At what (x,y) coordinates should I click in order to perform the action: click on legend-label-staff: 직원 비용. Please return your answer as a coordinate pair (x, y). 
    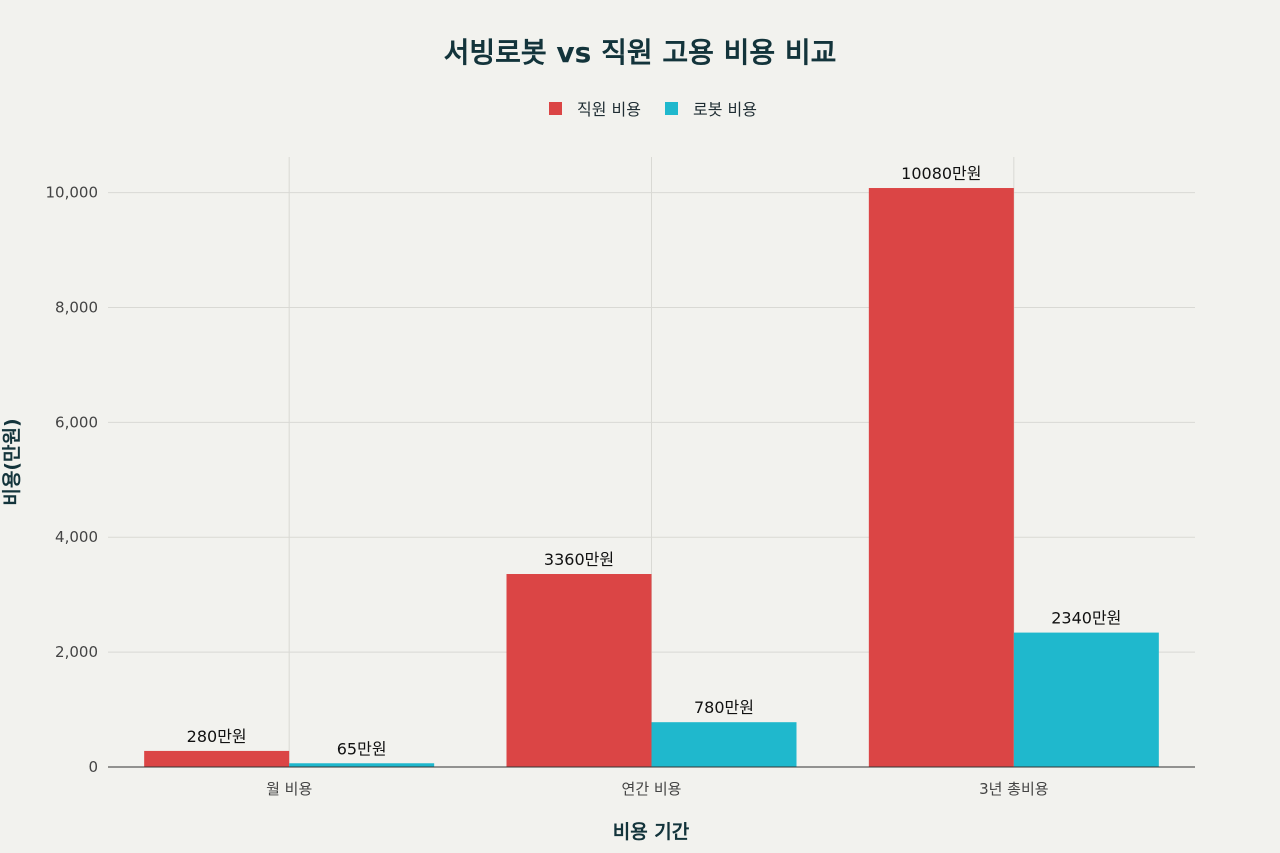
    Looking at the image, I should click on (609, 109).